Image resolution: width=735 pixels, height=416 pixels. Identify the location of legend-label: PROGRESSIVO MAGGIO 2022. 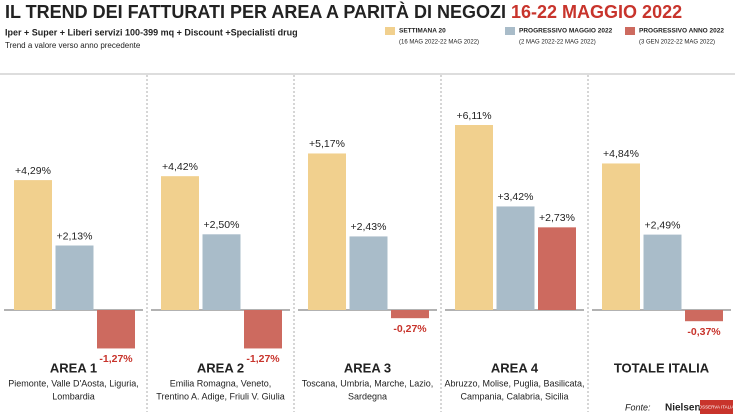
(566, 31).